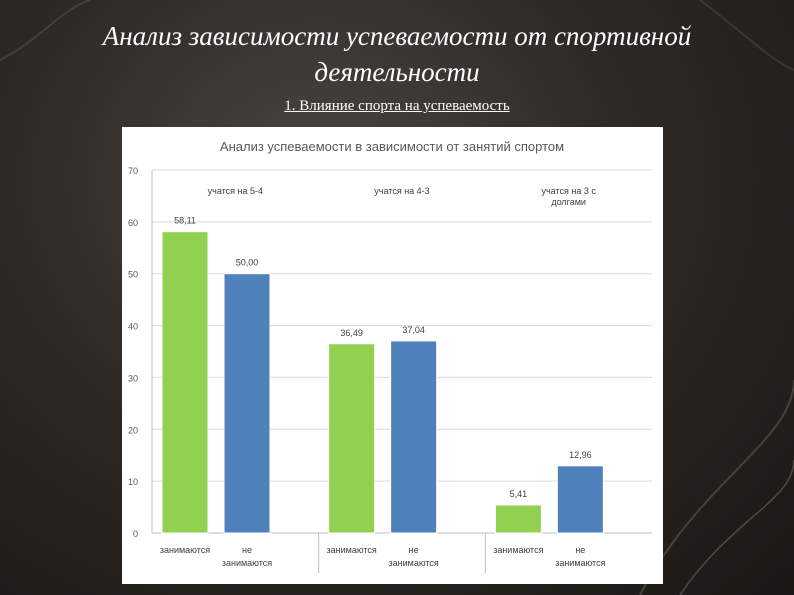 This screenshot has height=595, width=794. Describe the element at coordinates (413, 330) in the screenshot. I see `data-label: 37,04` at that location.